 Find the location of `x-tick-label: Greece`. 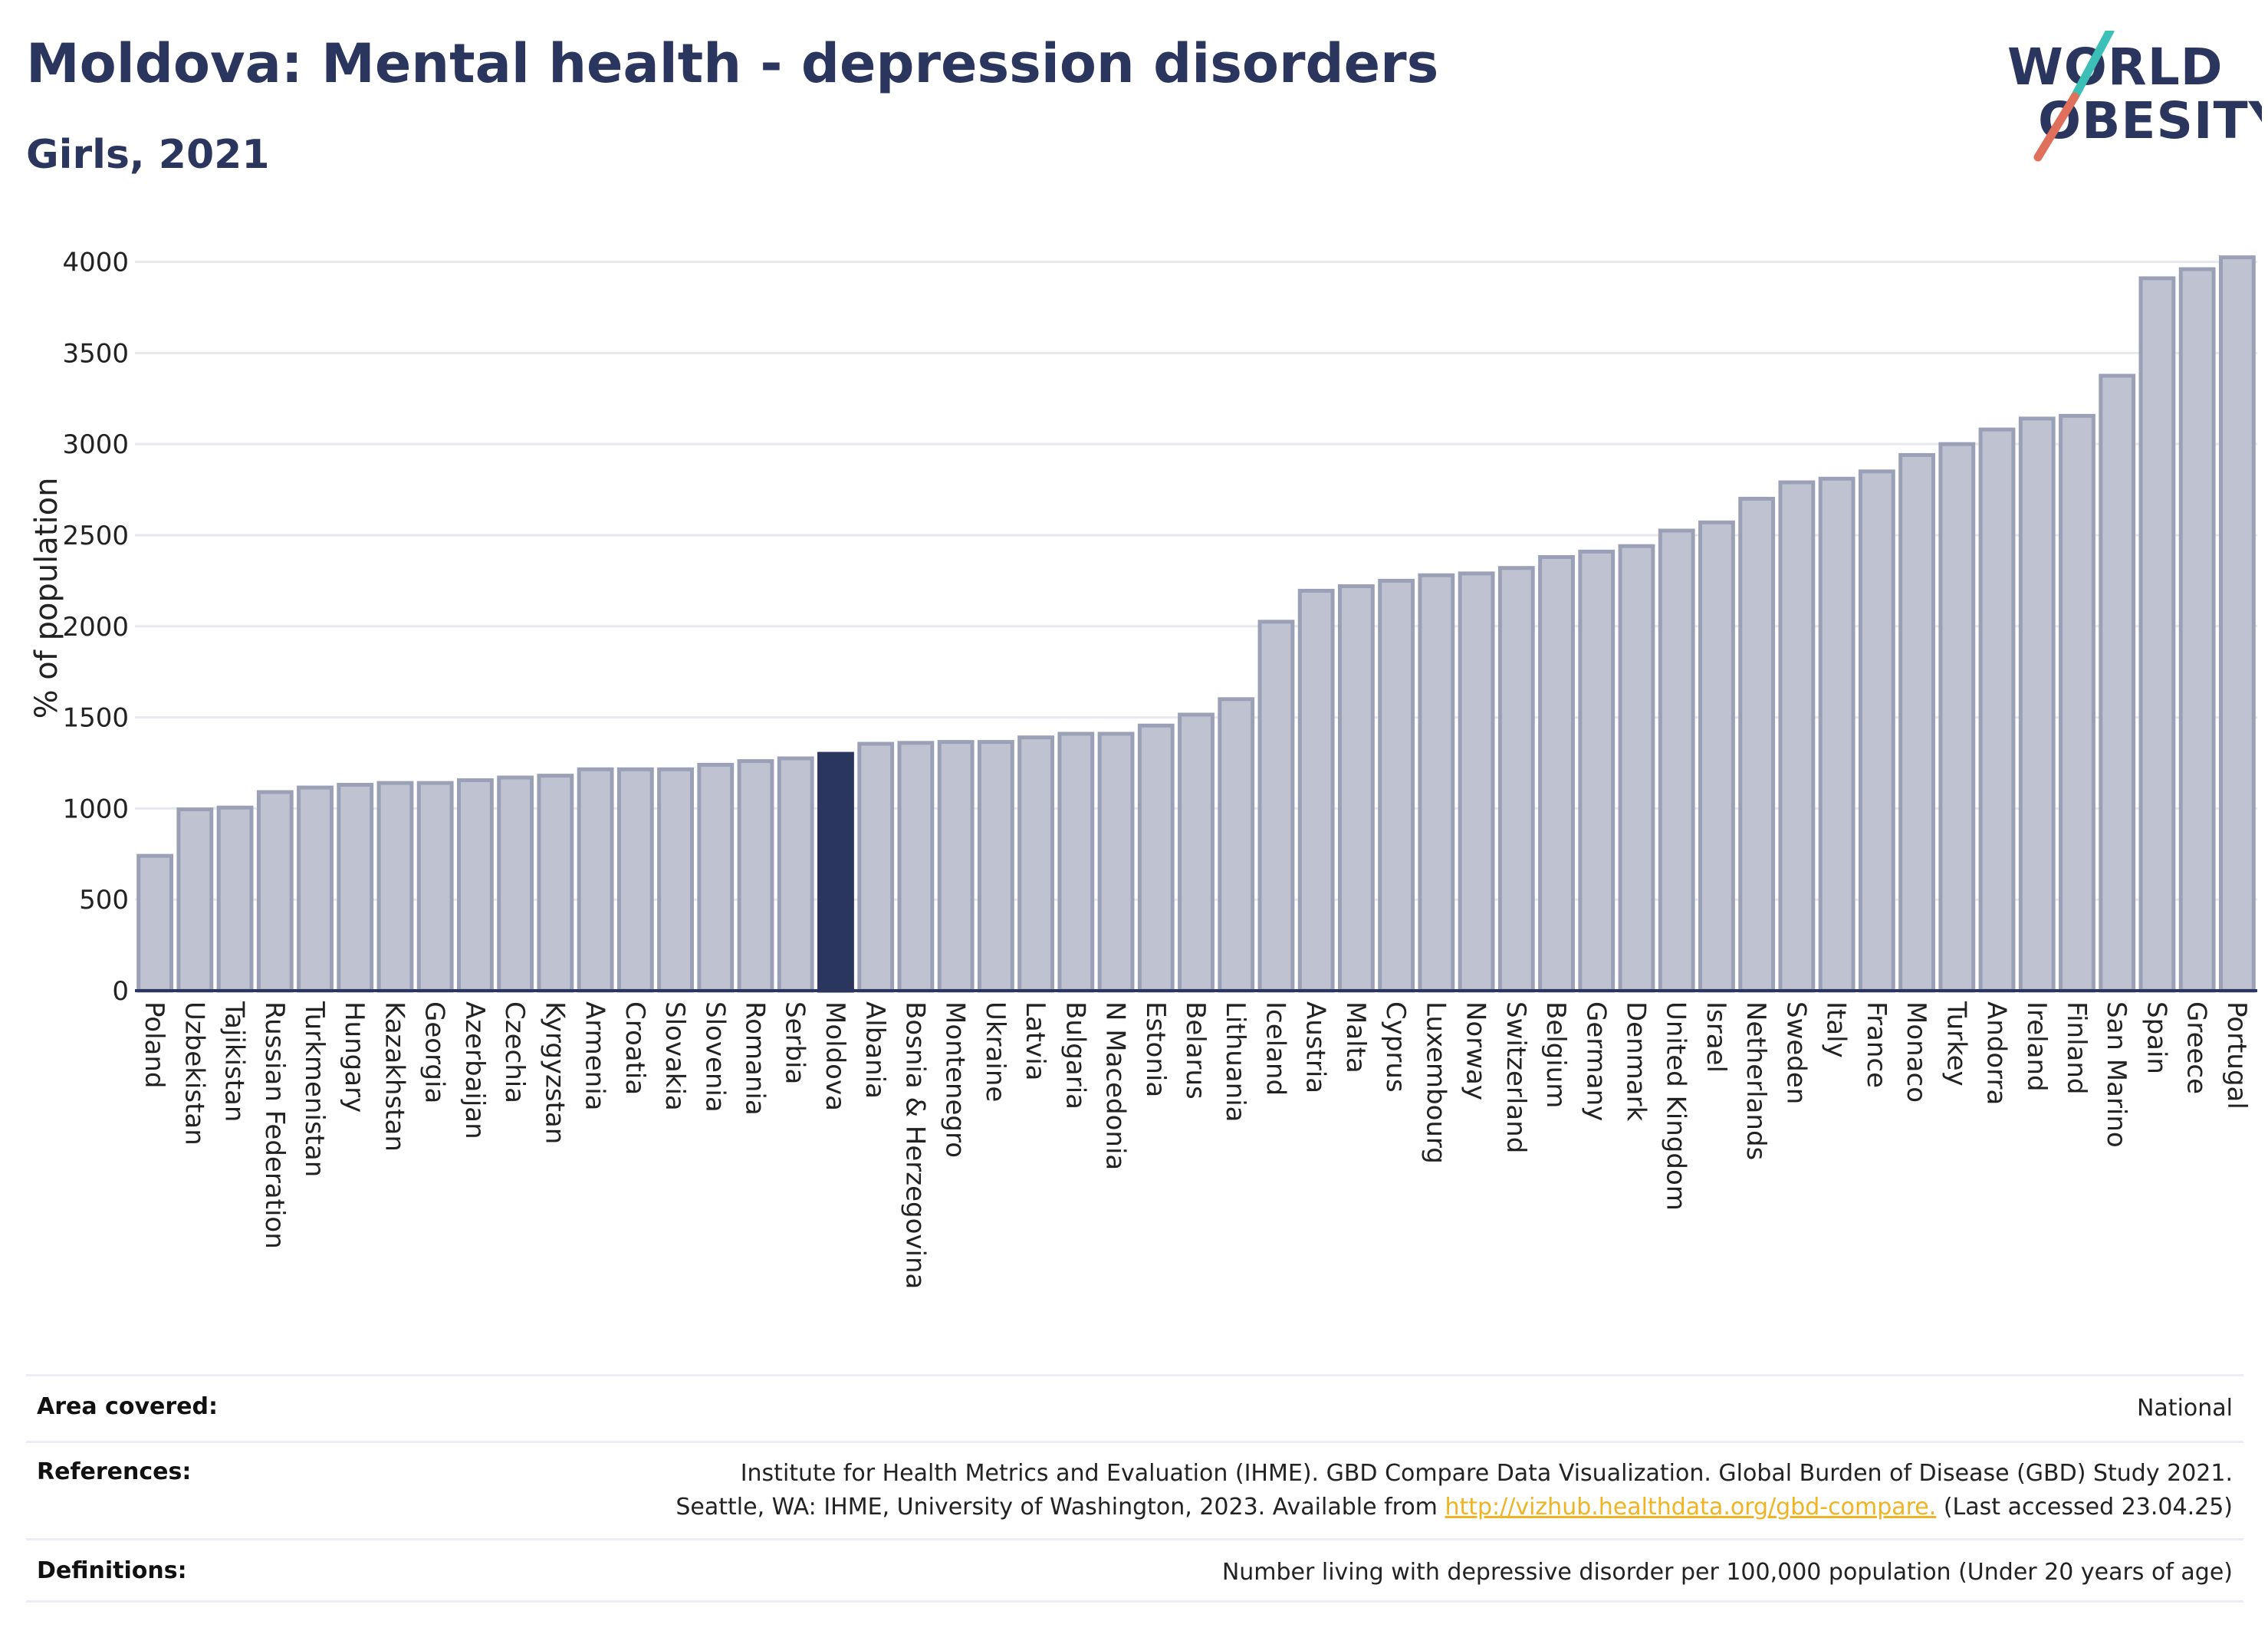

x-tick-label: Greece is located at coordinates (2196, 1048).